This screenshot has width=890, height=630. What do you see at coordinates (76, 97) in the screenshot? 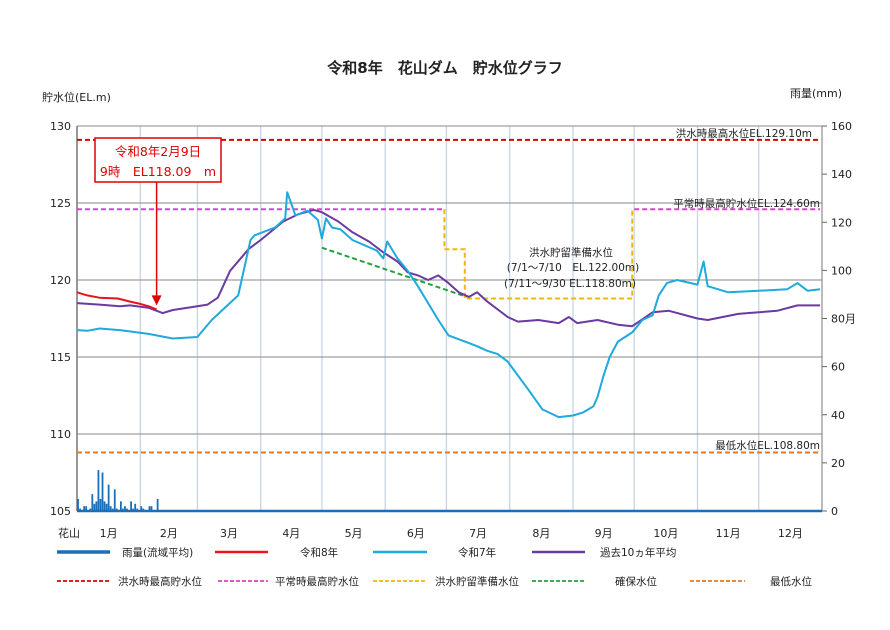
I see `left-axis-title: 貯水位(EL.m)` at bounding box center [76, 97].